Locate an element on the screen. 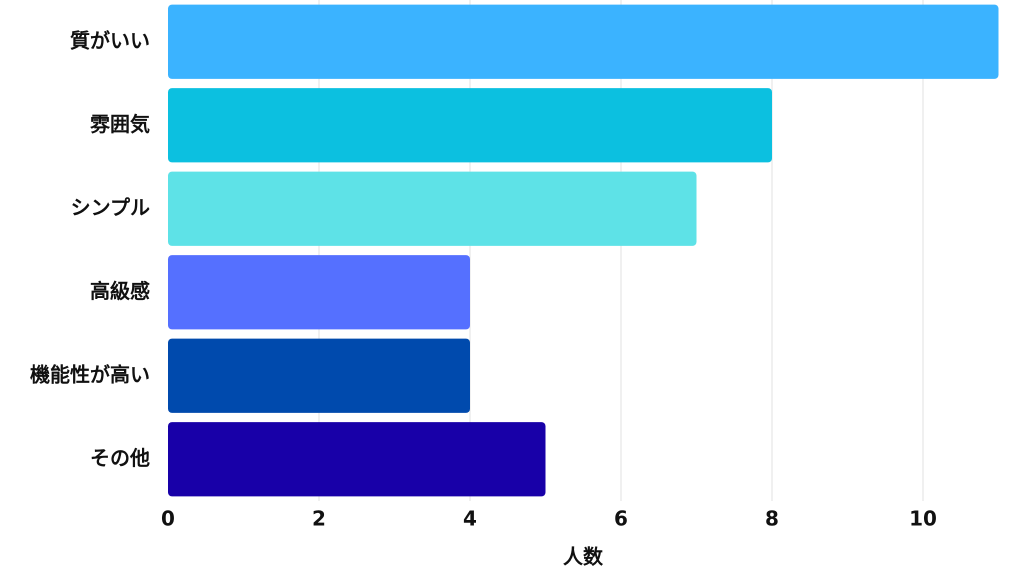 The image size is (1024, 576). x-tick-label: 2 is located at coordinates (319, 519).